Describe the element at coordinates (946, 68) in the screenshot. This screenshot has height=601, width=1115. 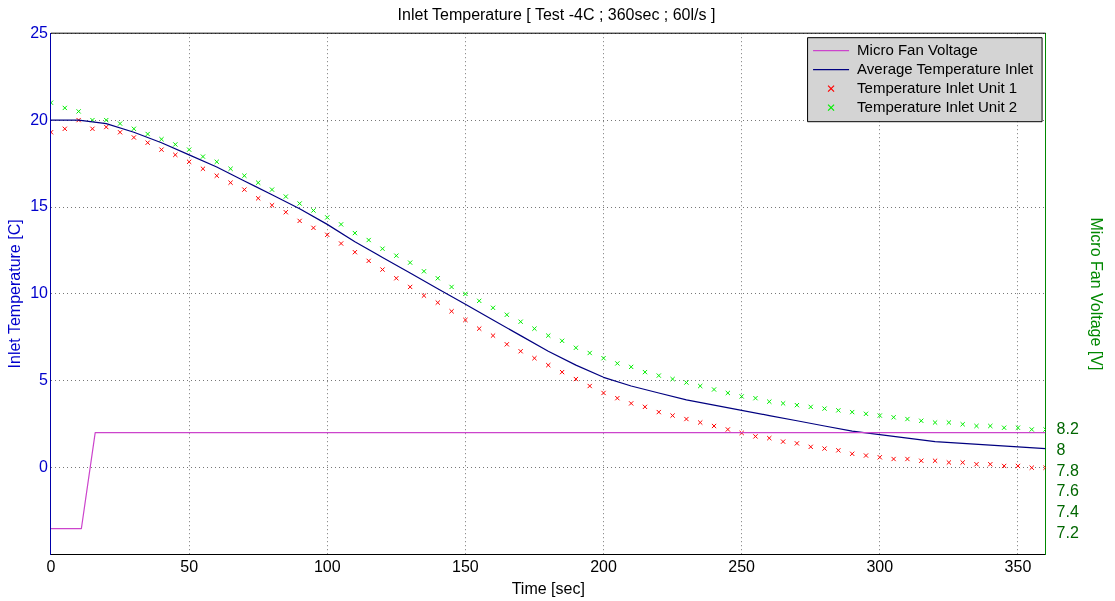
I see `legend-label: Average Temperature Inlet` at that location.